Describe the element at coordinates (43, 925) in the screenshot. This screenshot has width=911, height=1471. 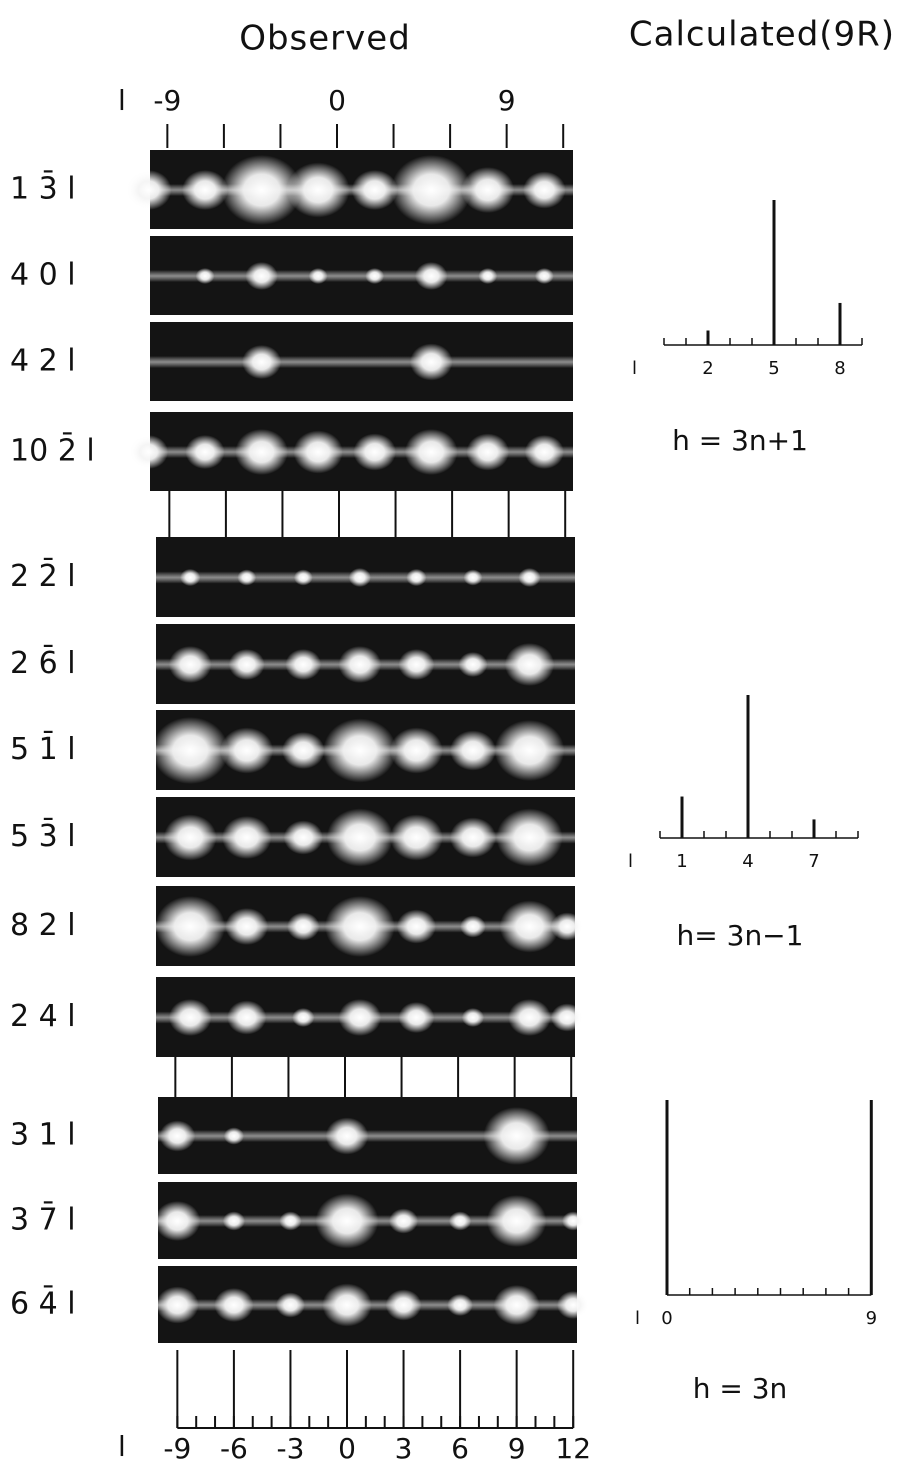
I see `row-label: 8 2 l` at that location.